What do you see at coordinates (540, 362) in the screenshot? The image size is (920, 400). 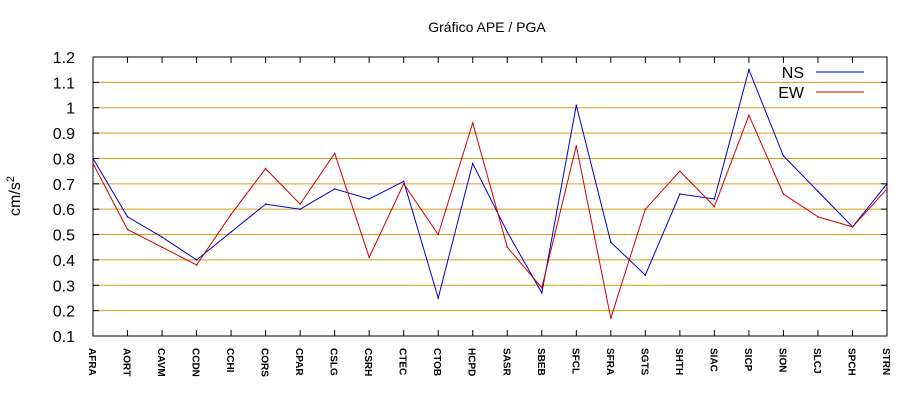 I see `x-tick-label: SBEB` at bounding box center [540, 362].